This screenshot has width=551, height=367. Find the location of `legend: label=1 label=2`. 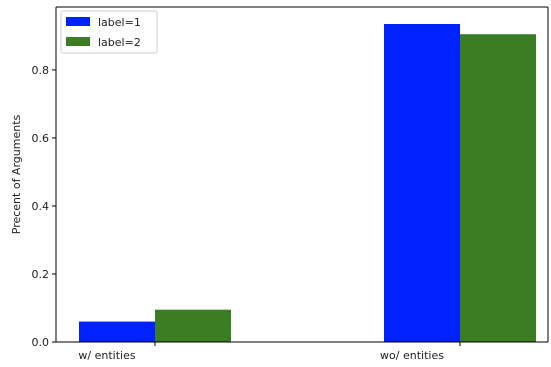

legend: label=1 label=2 is located at coordinates (109, 32).